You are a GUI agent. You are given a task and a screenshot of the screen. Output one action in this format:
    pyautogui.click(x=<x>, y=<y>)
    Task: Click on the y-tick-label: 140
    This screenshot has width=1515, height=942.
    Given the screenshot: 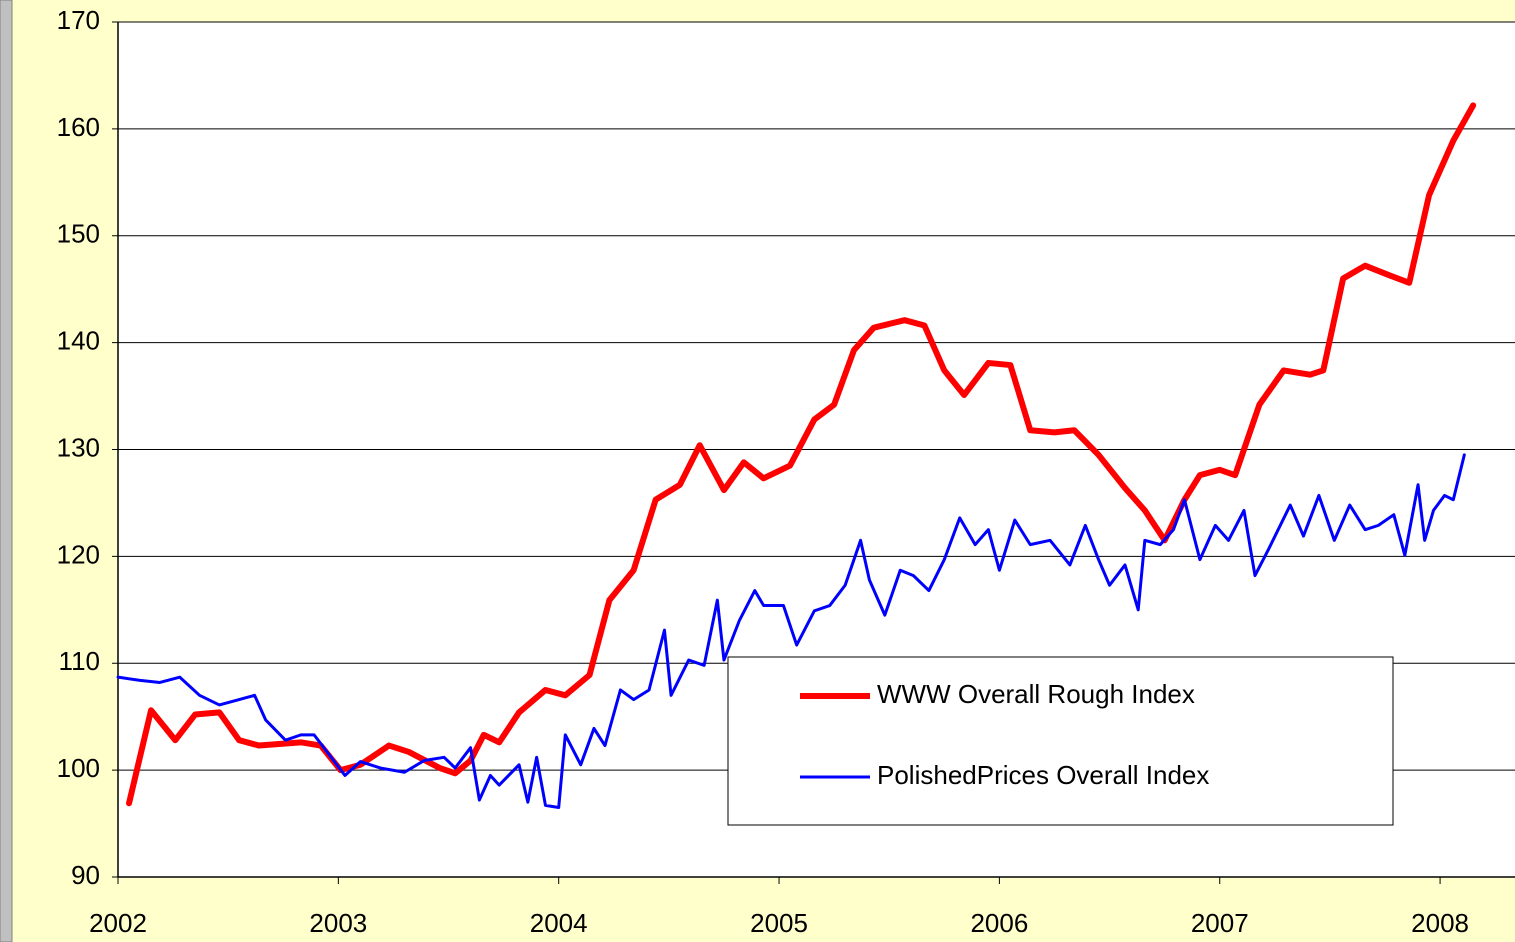 What is the action you would take?
    pyautogui.click(x=78, y=341)
    